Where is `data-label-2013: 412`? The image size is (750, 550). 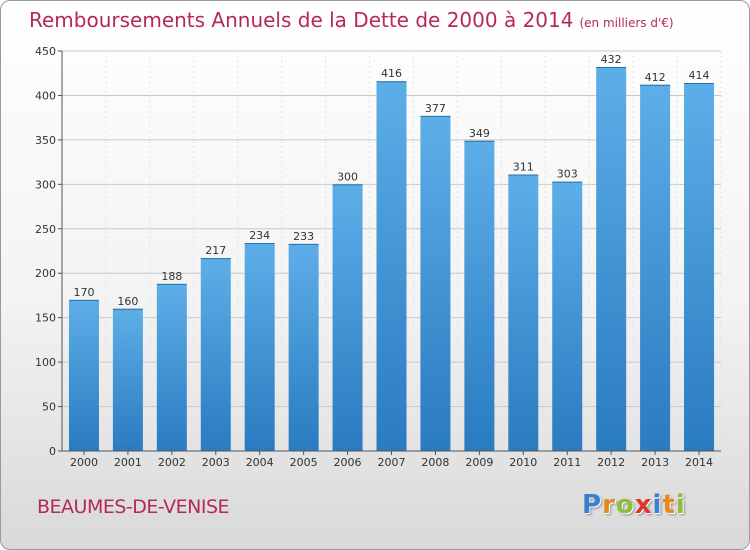
data-label-2013: 412 is located at coordinates (655, 77).